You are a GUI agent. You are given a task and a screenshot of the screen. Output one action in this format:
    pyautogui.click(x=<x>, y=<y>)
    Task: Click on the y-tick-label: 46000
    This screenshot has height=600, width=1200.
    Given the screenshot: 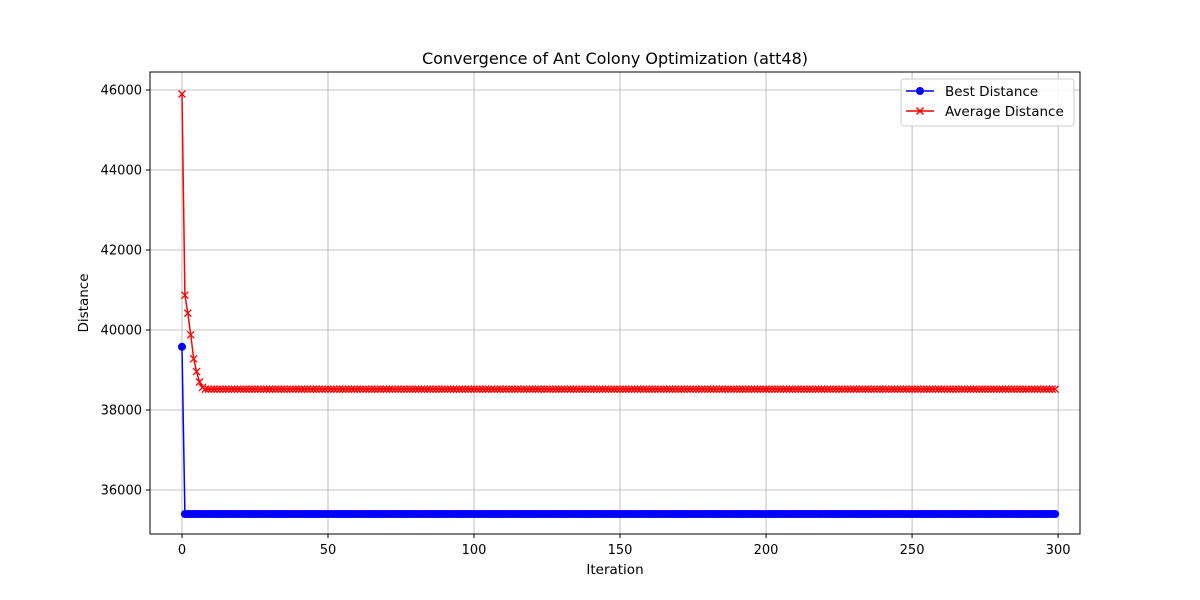 What is the action you would take?
    pyautogui.click(x=121, y=91)
    